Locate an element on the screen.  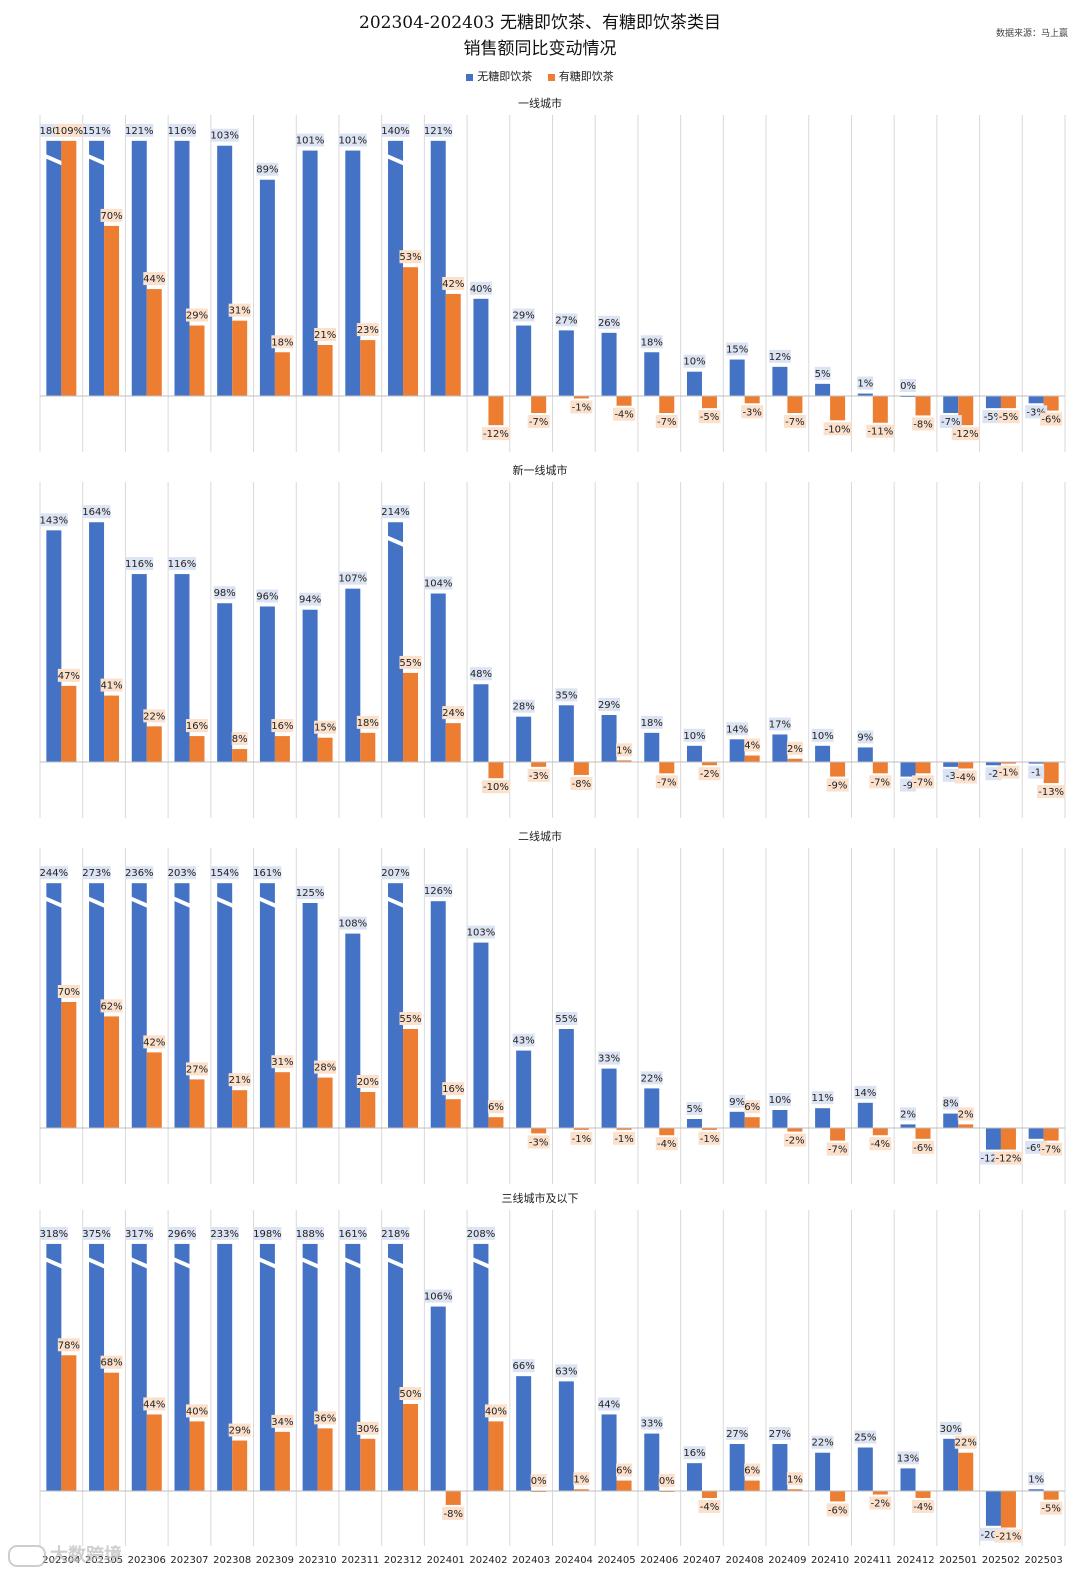
data-label-sugared: 53% is located at coordinates (410, 257).